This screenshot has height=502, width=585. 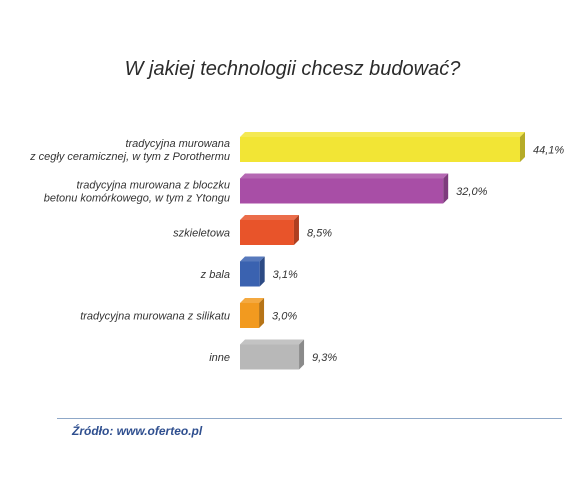 I want to click on category-label-0-0: tradycyjna murowana, so click(x=177, y=144).